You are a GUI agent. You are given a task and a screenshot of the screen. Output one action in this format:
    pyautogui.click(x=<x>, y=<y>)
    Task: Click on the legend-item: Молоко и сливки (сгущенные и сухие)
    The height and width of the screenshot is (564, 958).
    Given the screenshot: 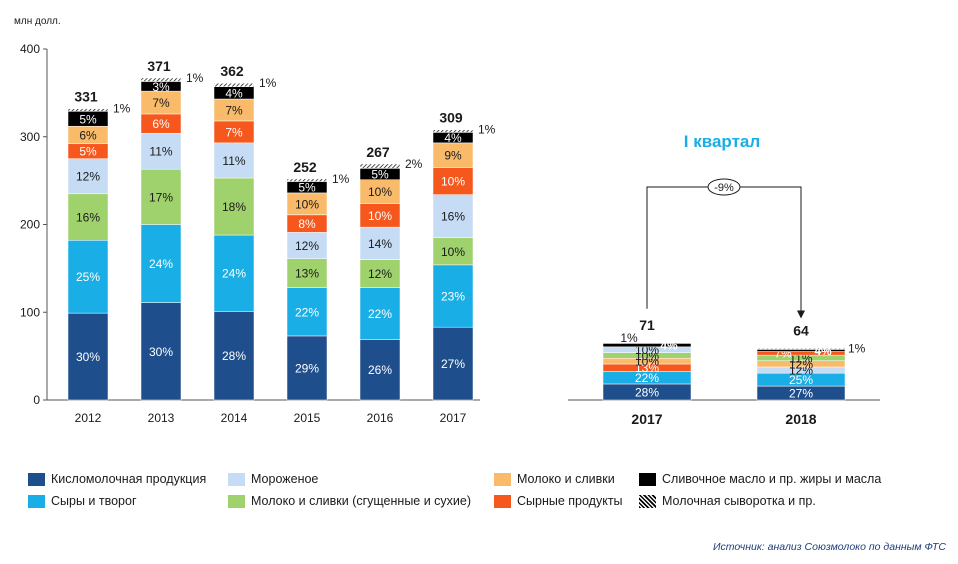 What is the action you would take?
    pyautogui.click(x=349, y=501)
    